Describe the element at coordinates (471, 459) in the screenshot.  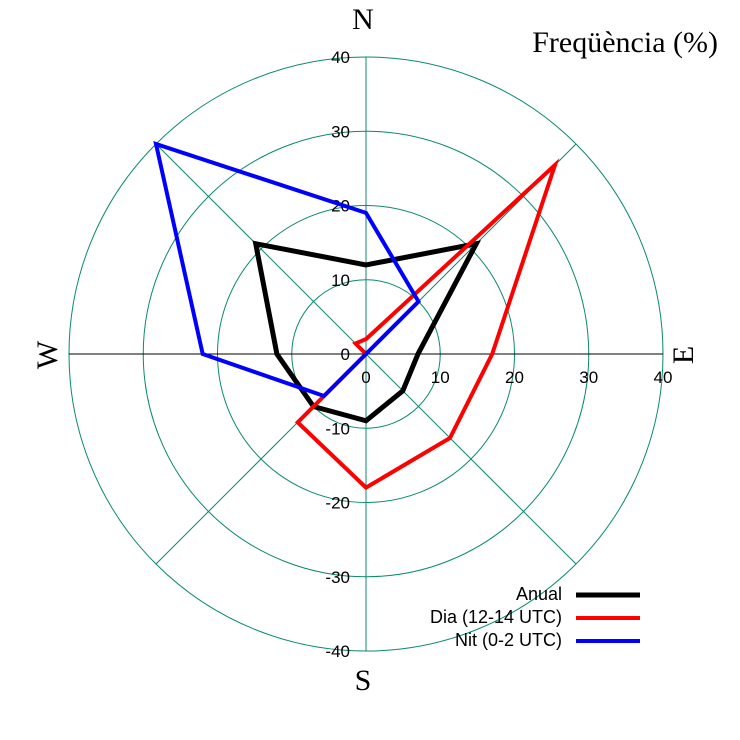
I see `grid-spoke-SE` at that location.